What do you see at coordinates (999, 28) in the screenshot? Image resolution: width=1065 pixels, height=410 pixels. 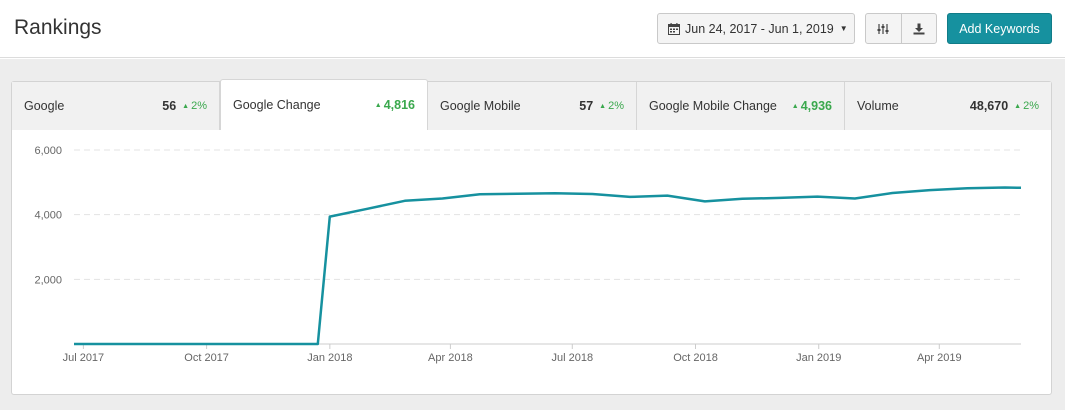 I see `add-keywords-button: Add Keywords` at bounding box center [999, 28].